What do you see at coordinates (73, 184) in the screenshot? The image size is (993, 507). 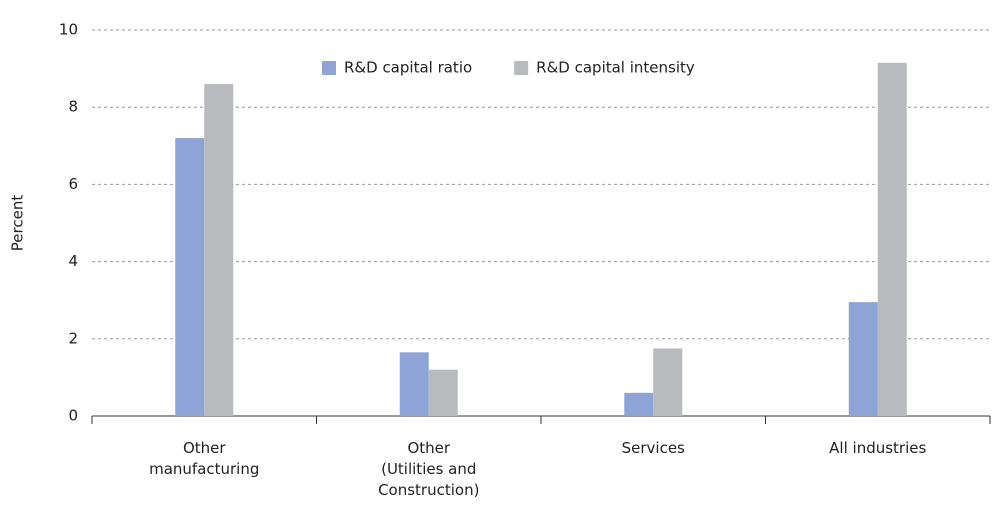 I see `y-tick-label: 6` at bounding box center [73, 184].